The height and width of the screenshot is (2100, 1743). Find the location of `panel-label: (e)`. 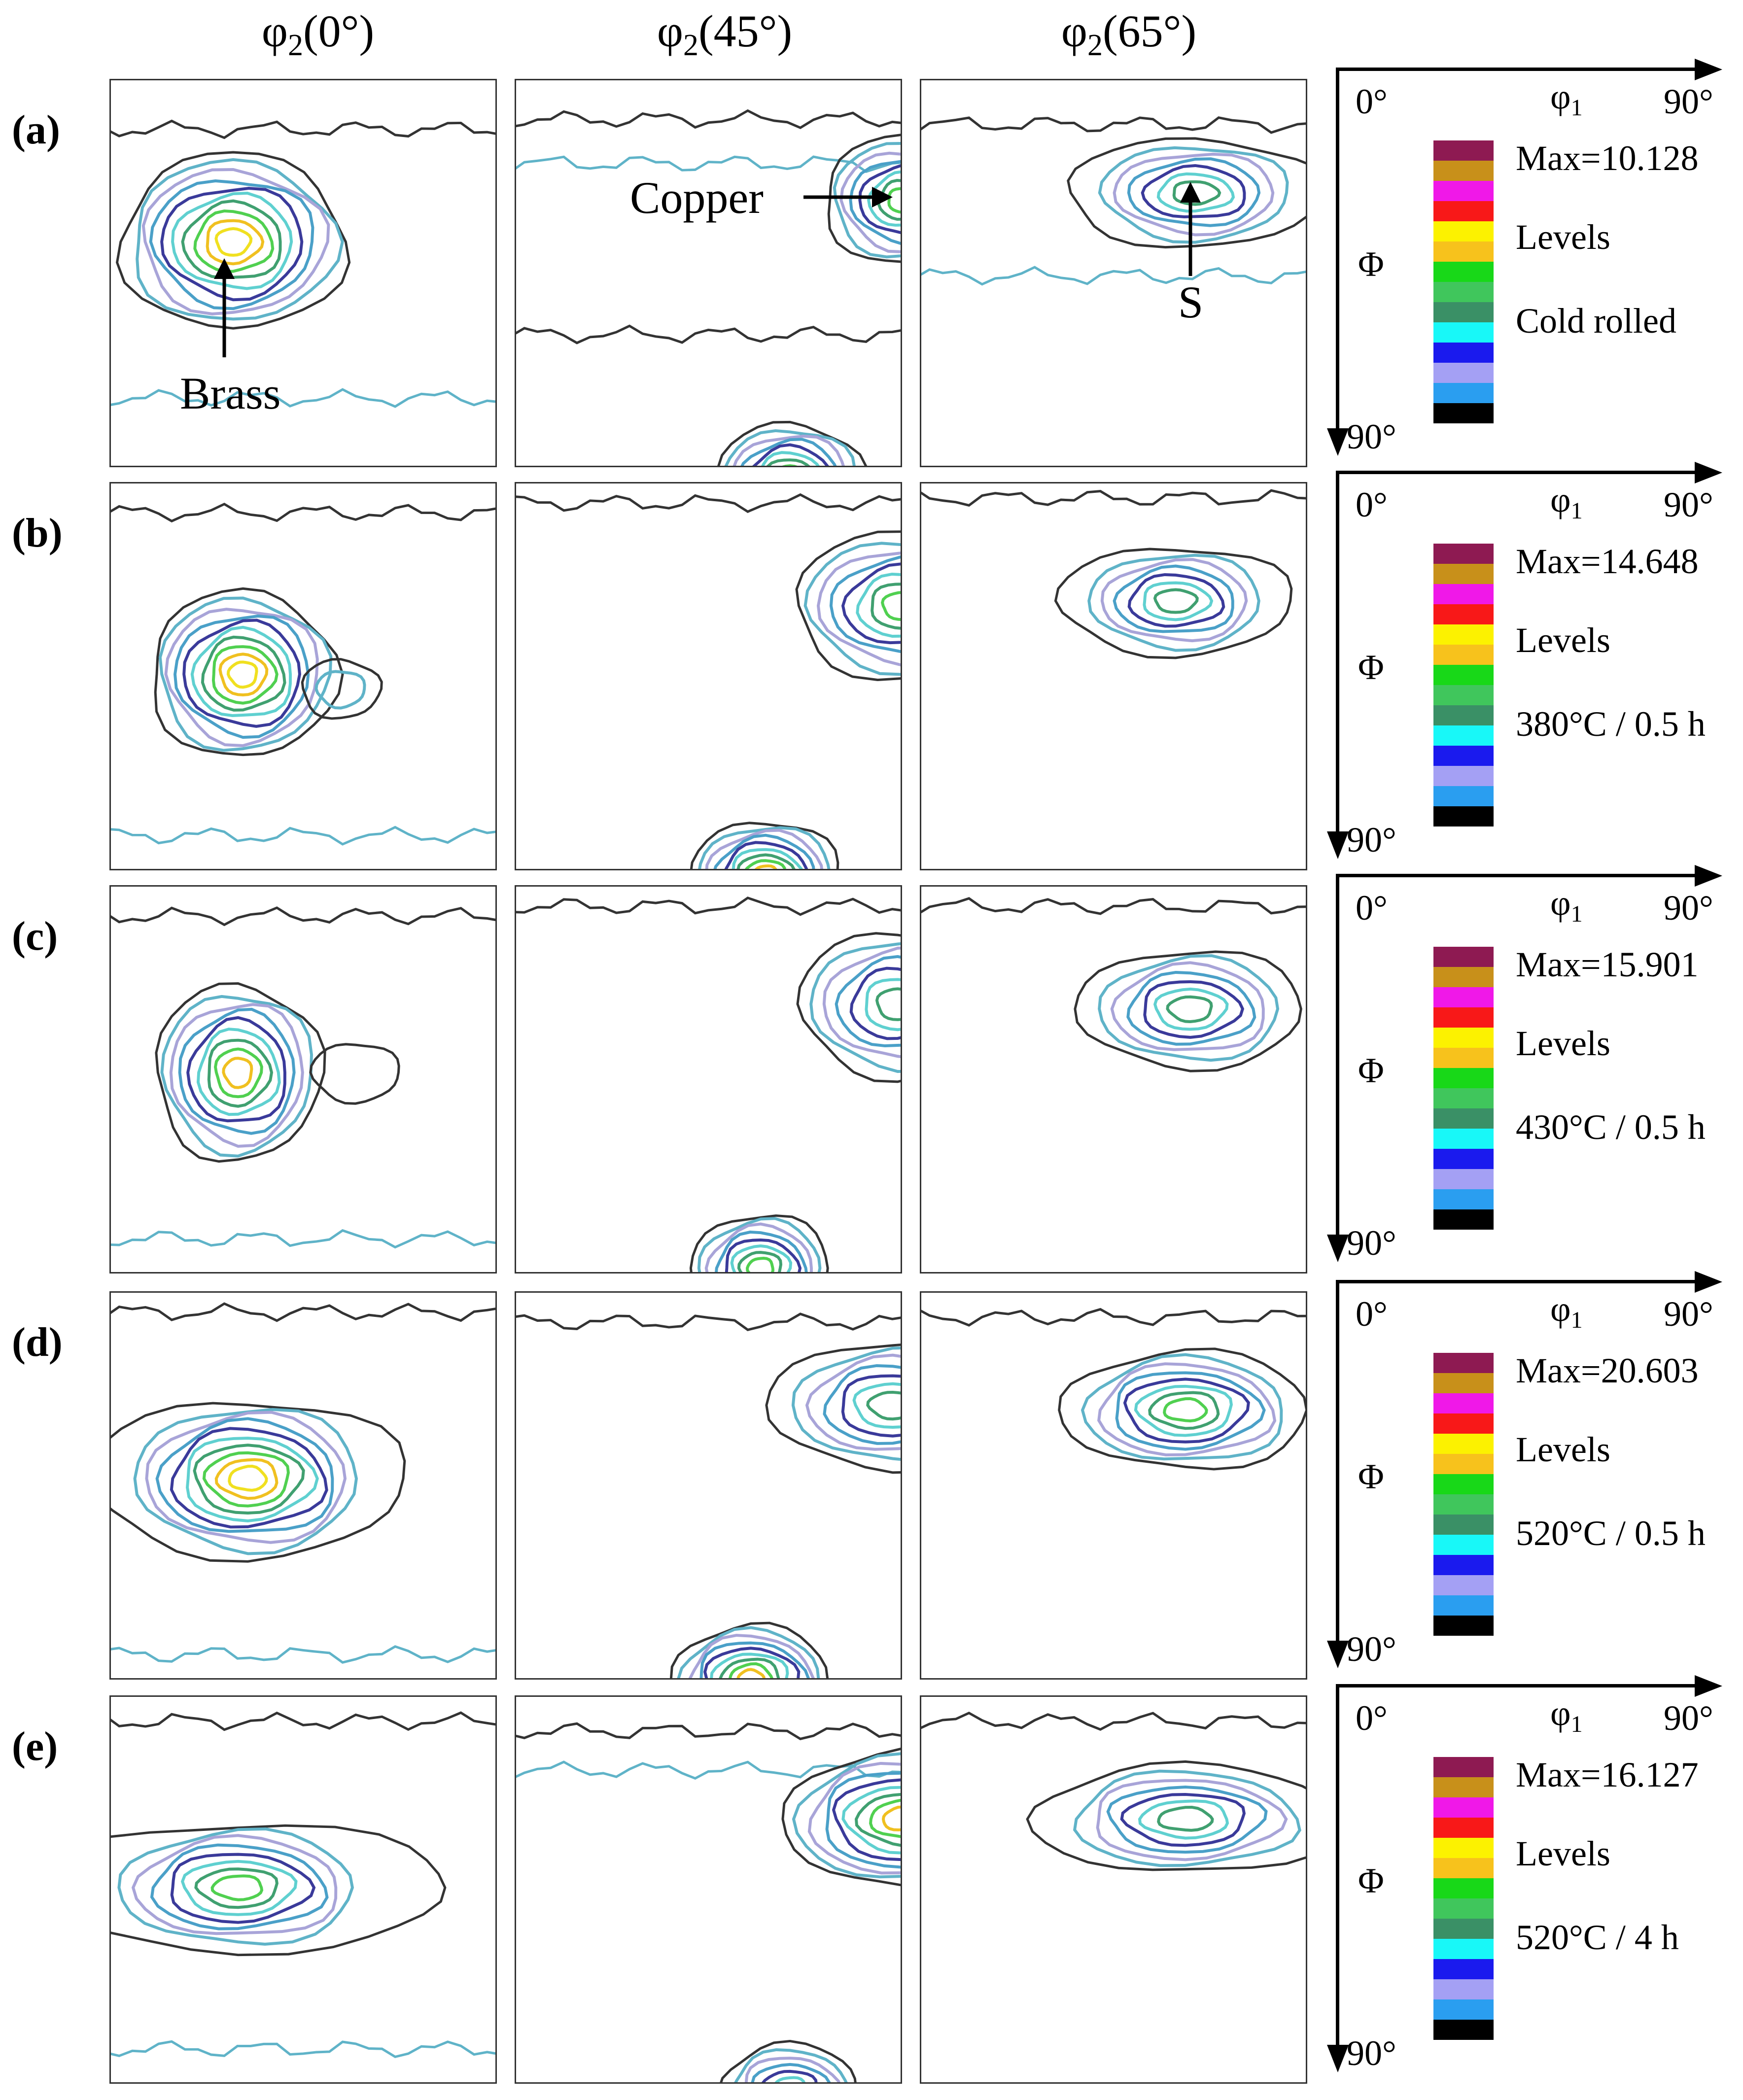

panel-label: (e) is located at coordinates (35, 1746).